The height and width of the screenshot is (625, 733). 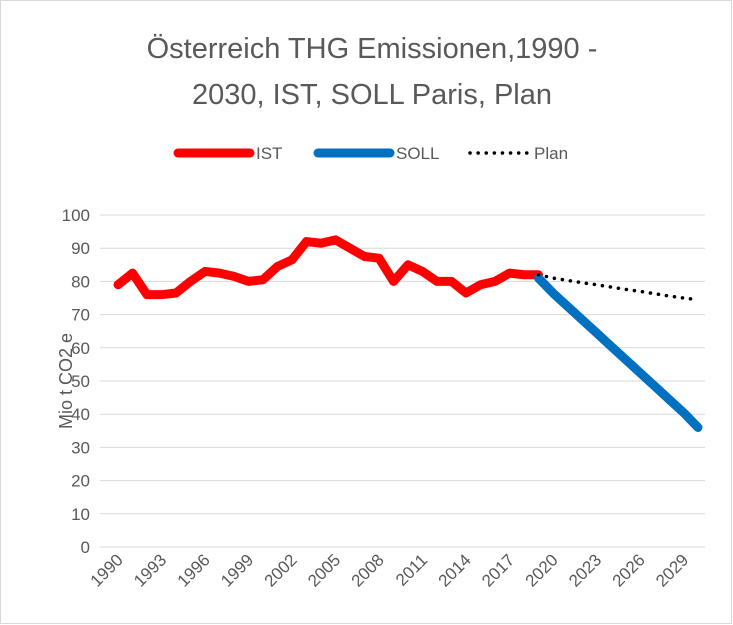 What do you see at coordinates (269, 153) in the screenshot?
I see `legend-label: IST` at bounding box center [269, 153].